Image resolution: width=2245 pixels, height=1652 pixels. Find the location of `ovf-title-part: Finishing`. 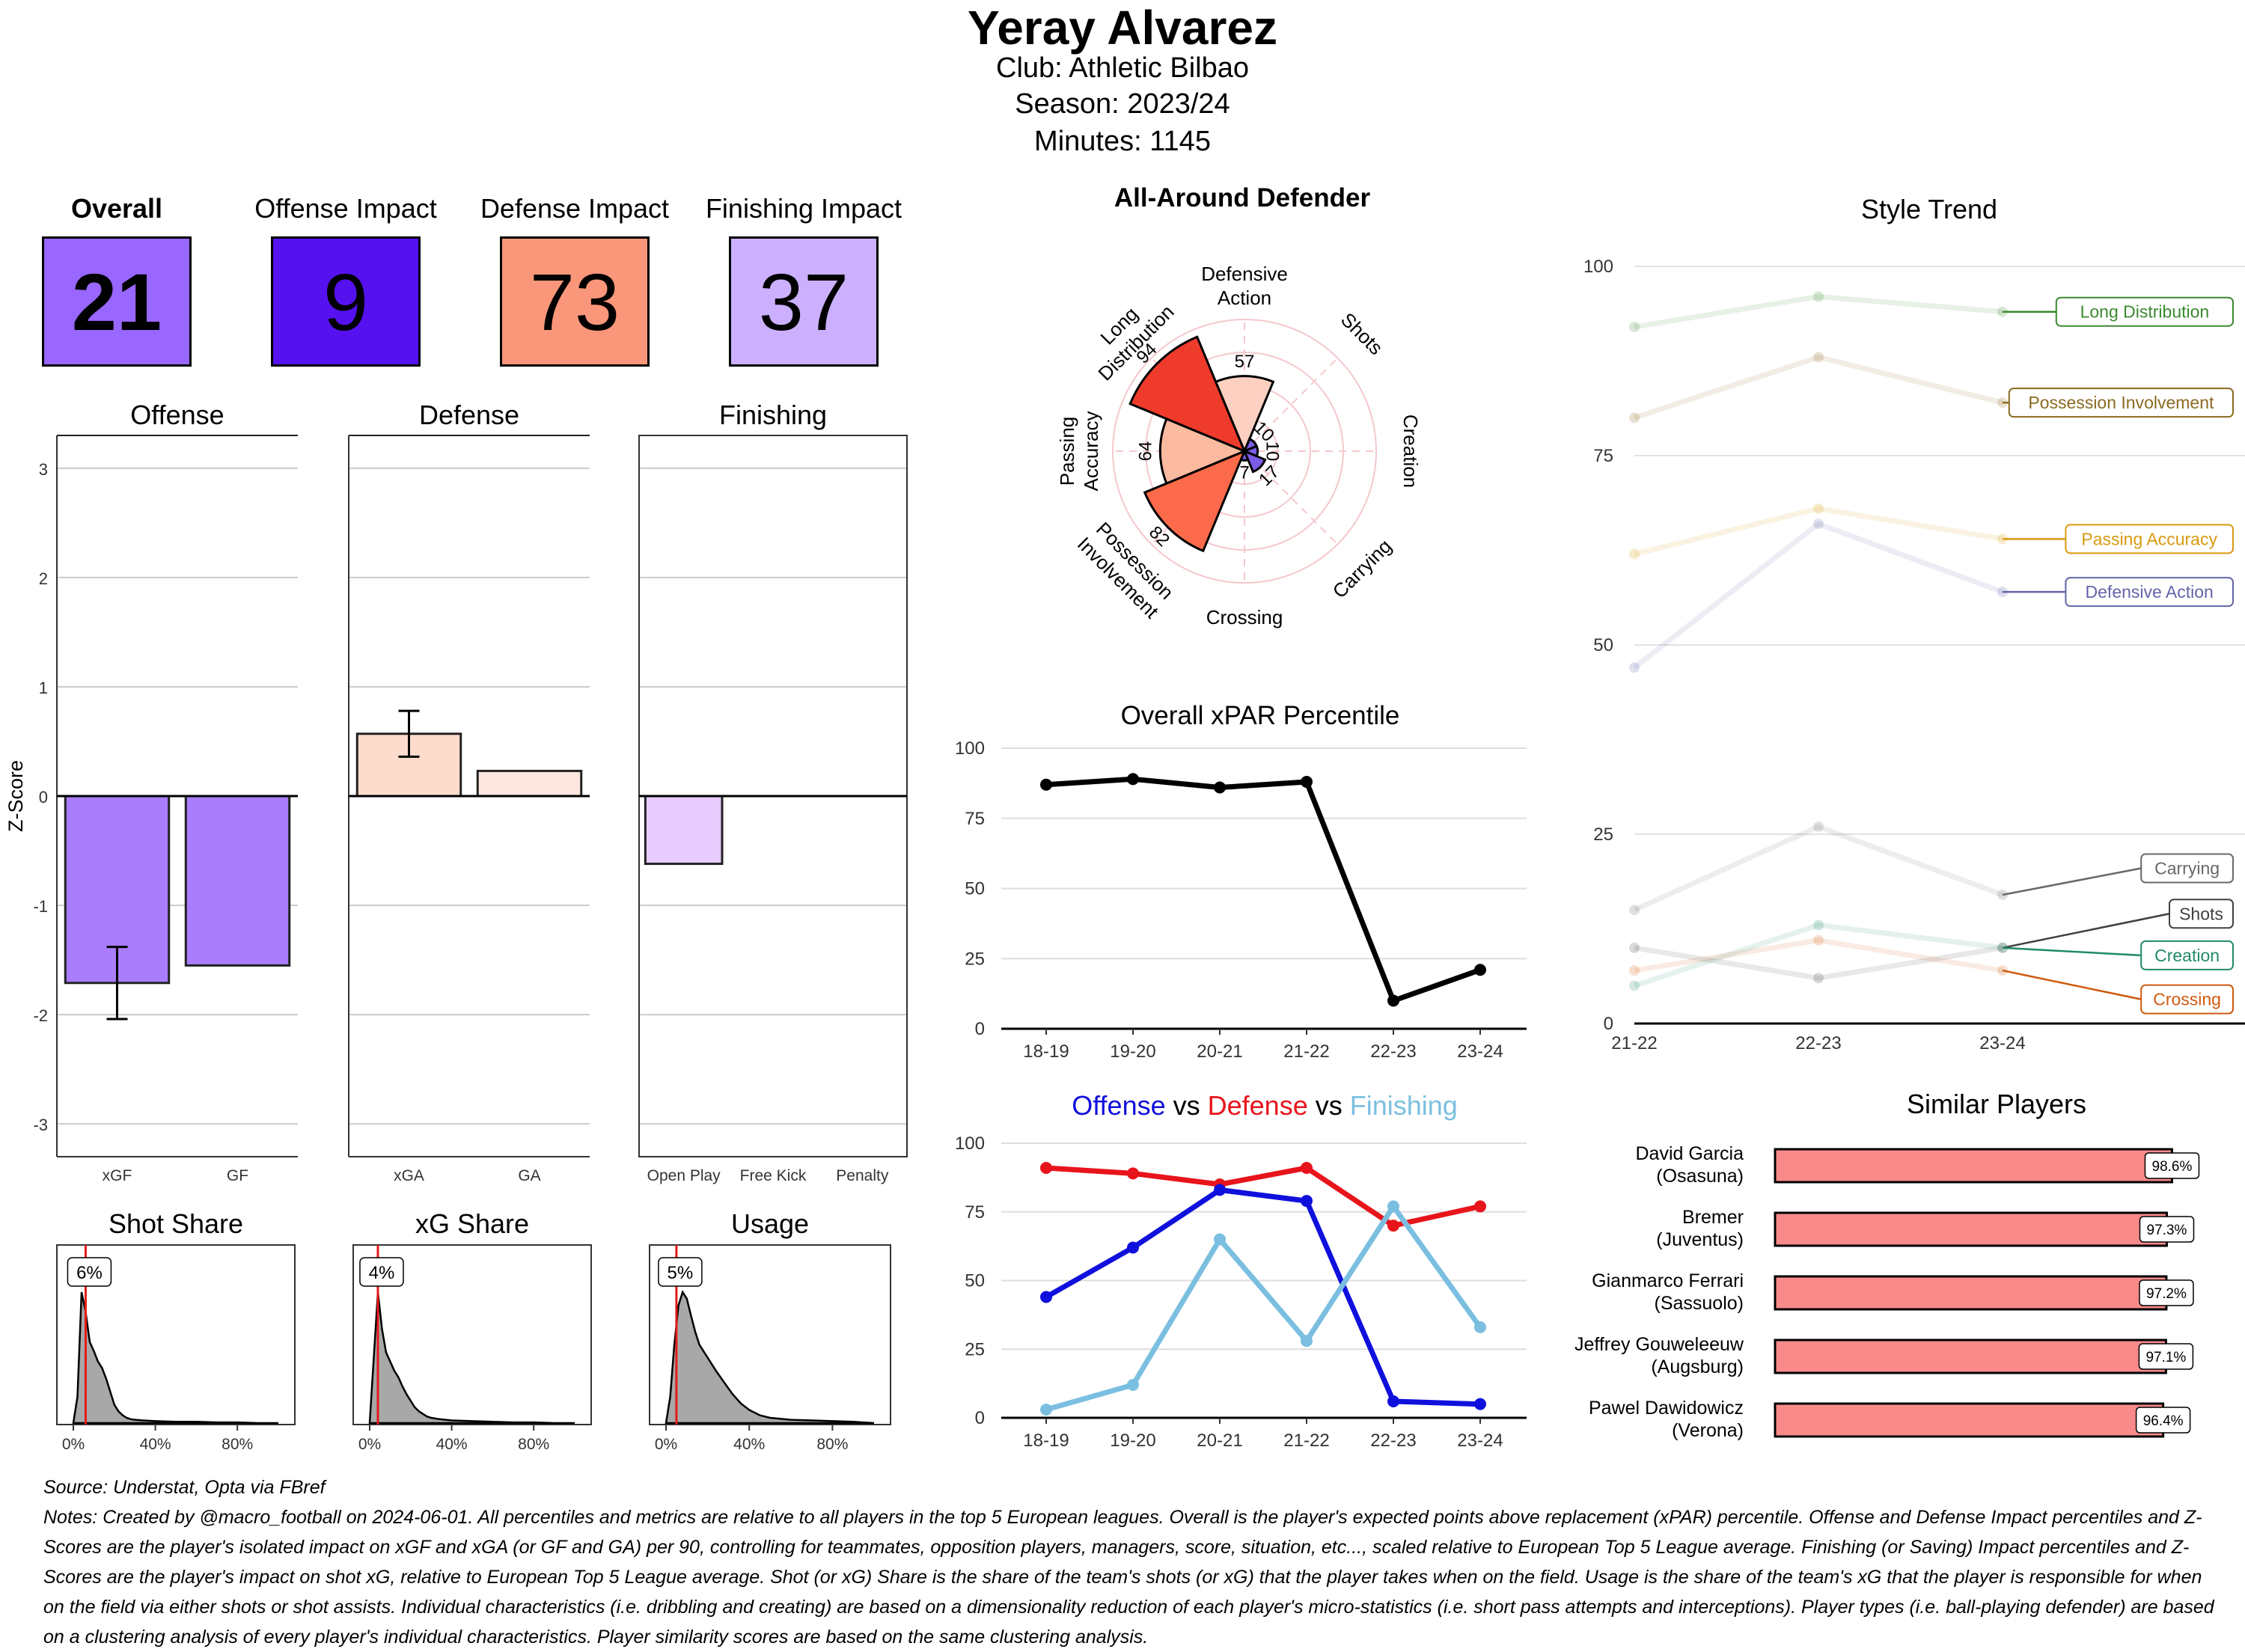

ovf-title-part: Finishing is located at coordinates (1400, 1105).